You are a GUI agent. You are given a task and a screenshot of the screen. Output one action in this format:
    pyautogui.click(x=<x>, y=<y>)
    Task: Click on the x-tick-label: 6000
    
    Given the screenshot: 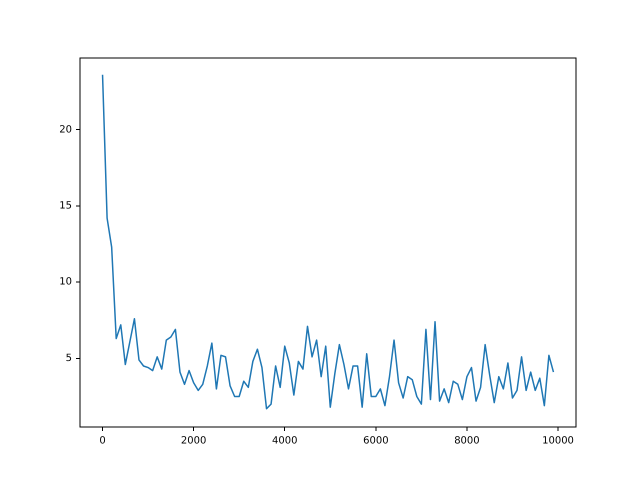 What is the action you would take?
    pyautogui.click(x=376, y=441)
    